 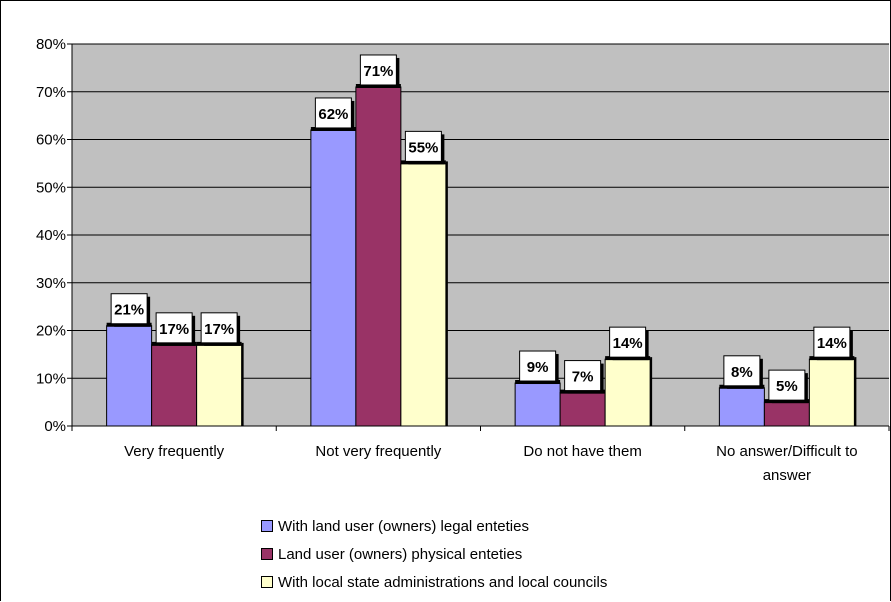 What do you see at coordinates (378, 451) in the screenshot?
I see `x-tick-label: Not very frequently` at bounding box center [378, 451].